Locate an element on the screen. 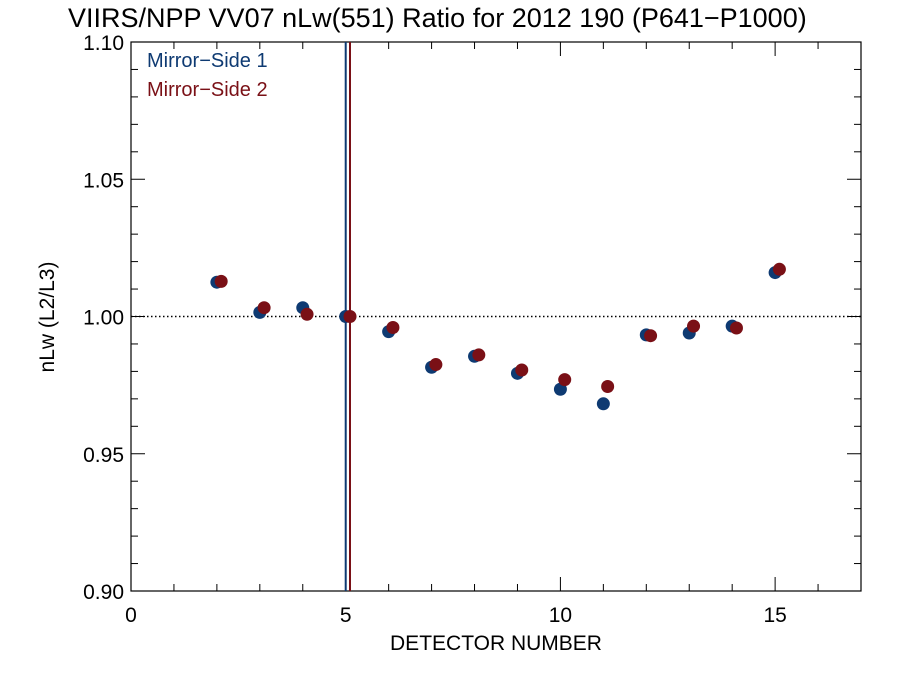  legend-entry-mirror-side-2: Mirror−Side 2 is located at coordinates (207, 90).